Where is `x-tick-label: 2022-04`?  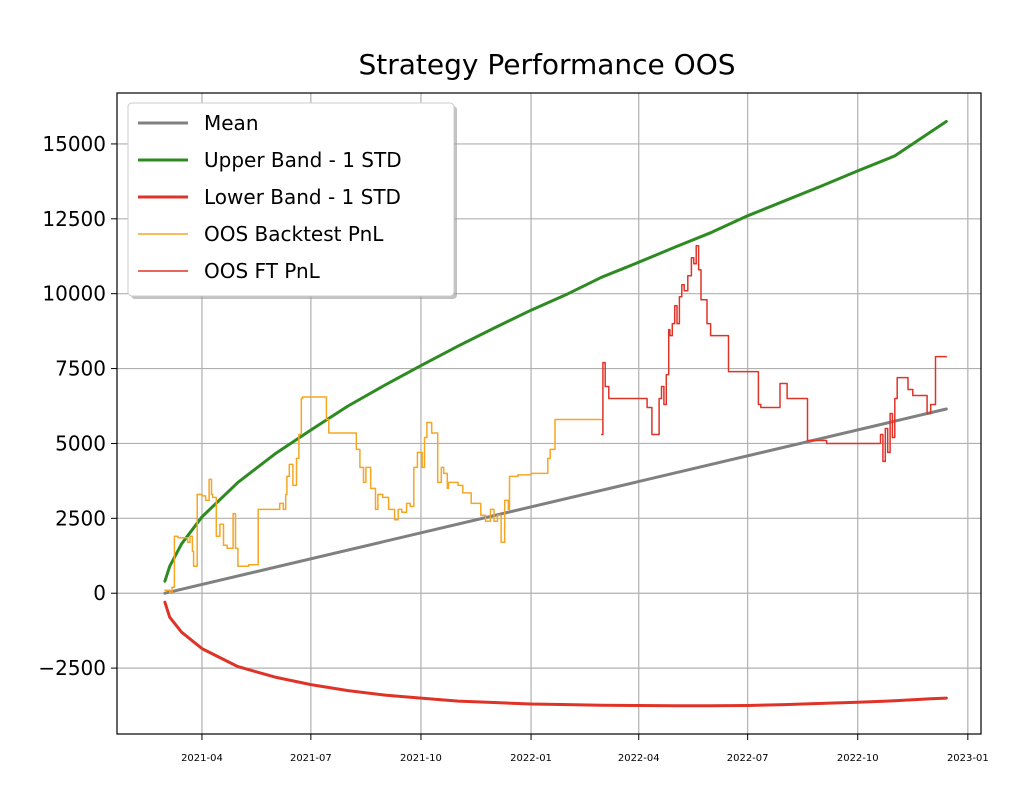
x-tick-label: 2022-04 is located at coordinates (639, 758).